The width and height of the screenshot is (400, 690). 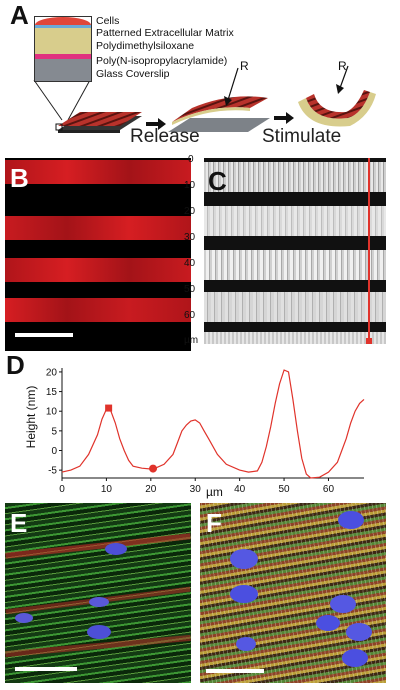 What do you see at coordinates (369, 251) in the screenshot?
I see `profile-line` at bounding box center [369, 251].